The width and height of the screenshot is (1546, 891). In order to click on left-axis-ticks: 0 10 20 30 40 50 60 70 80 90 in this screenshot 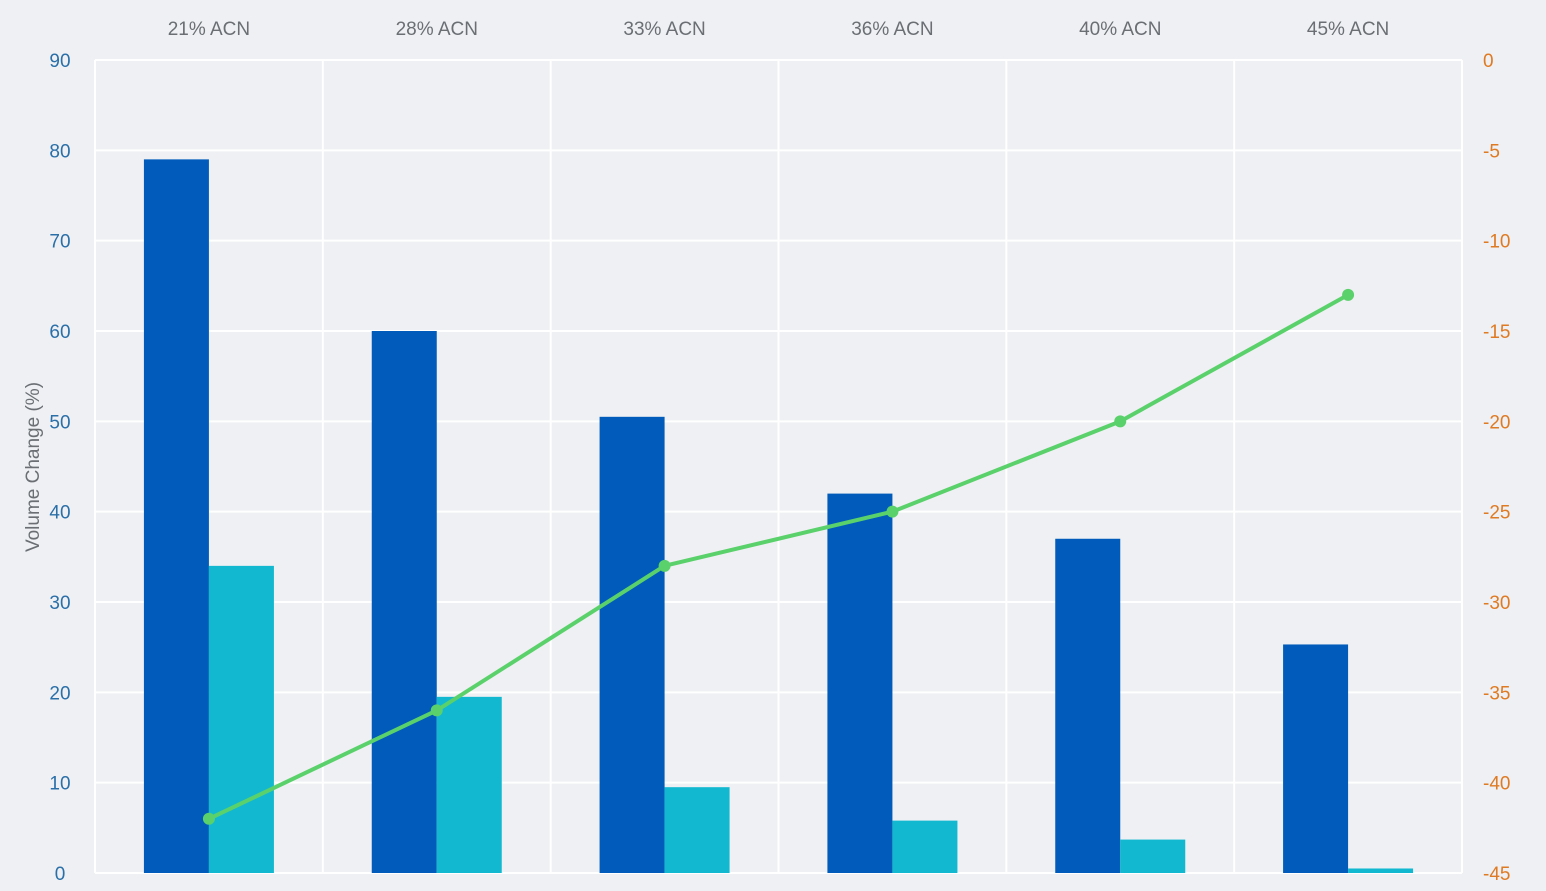, I will do `click(59, 468)`.